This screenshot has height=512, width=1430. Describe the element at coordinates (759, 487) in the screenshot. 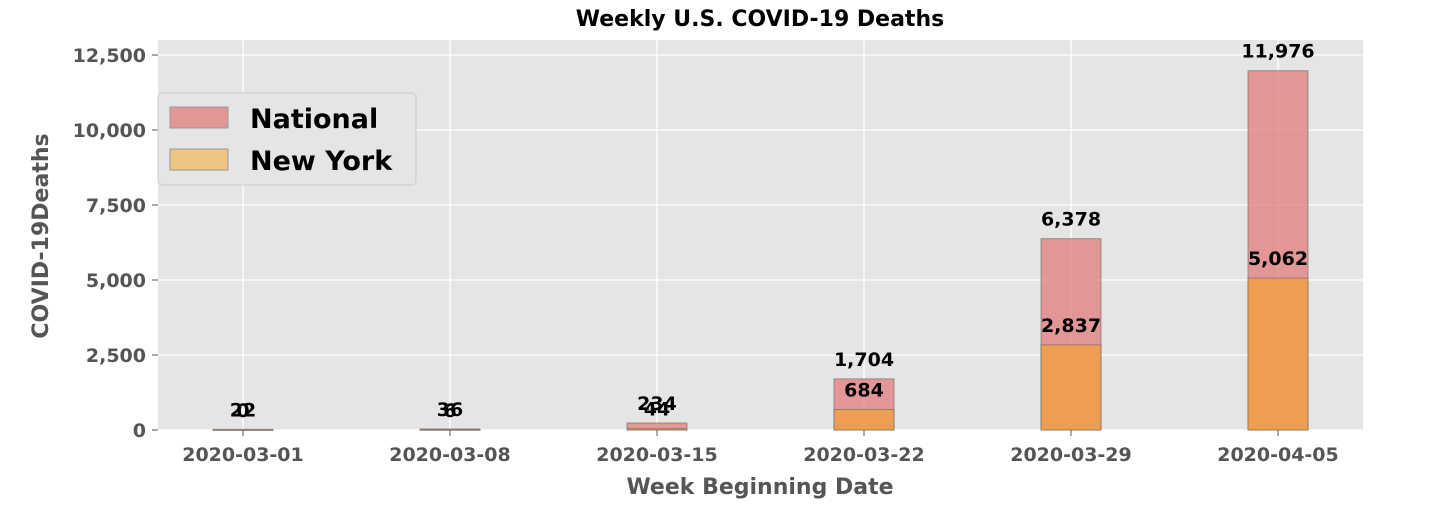

I see `x-axis-label: Week Beginning Date` at that location.